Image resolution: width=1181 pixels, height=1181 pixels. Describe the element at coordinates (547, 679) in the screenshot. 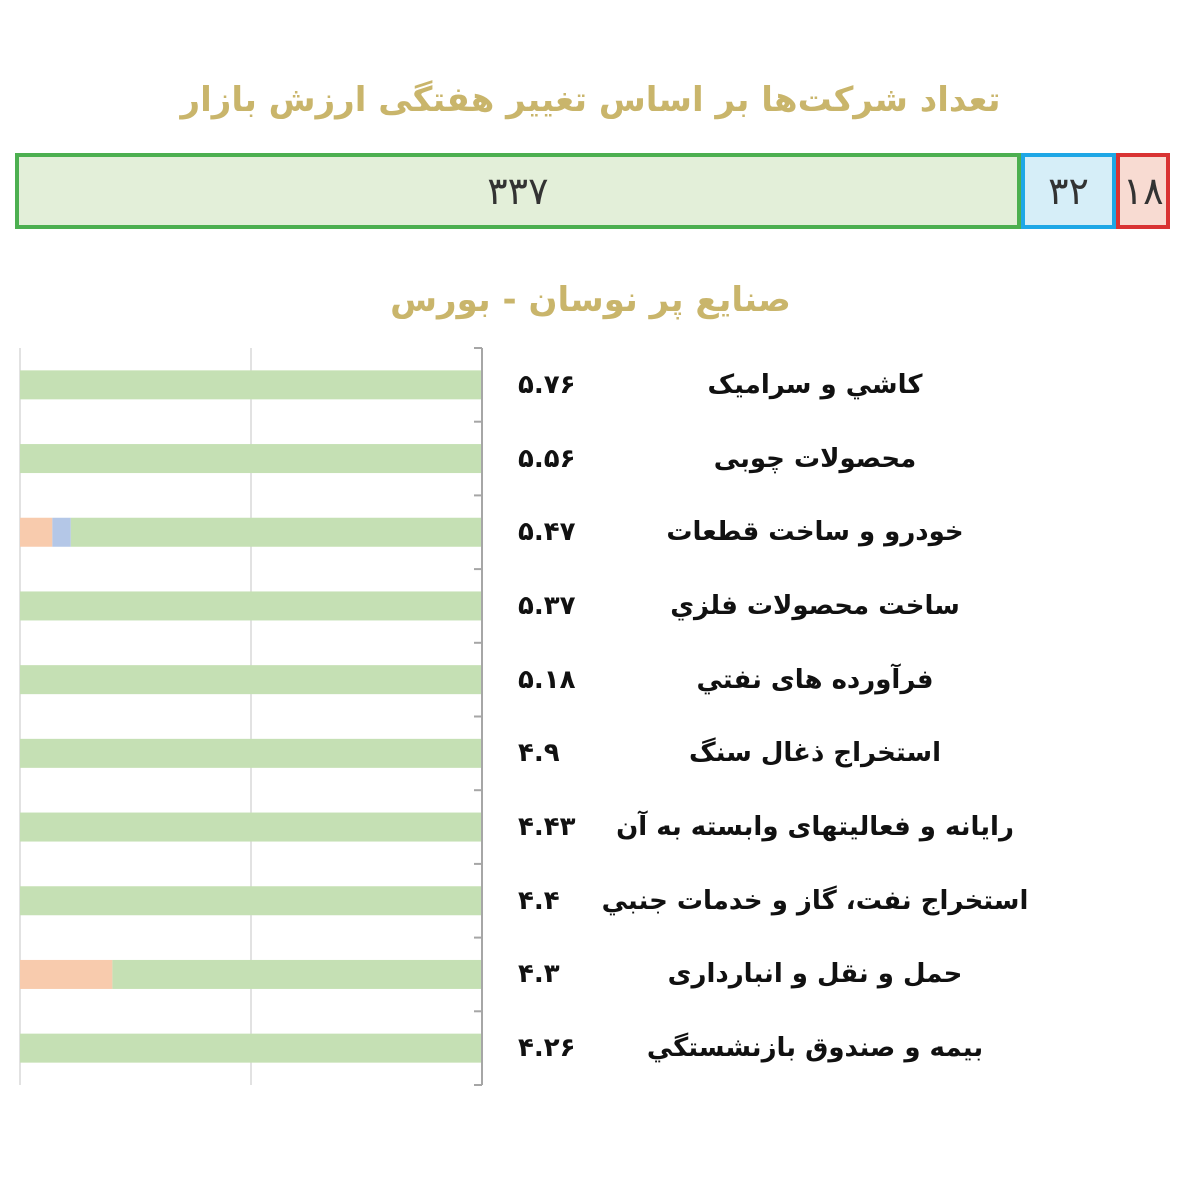

I see `bar-value-label: ۵.۱۸` at that location.